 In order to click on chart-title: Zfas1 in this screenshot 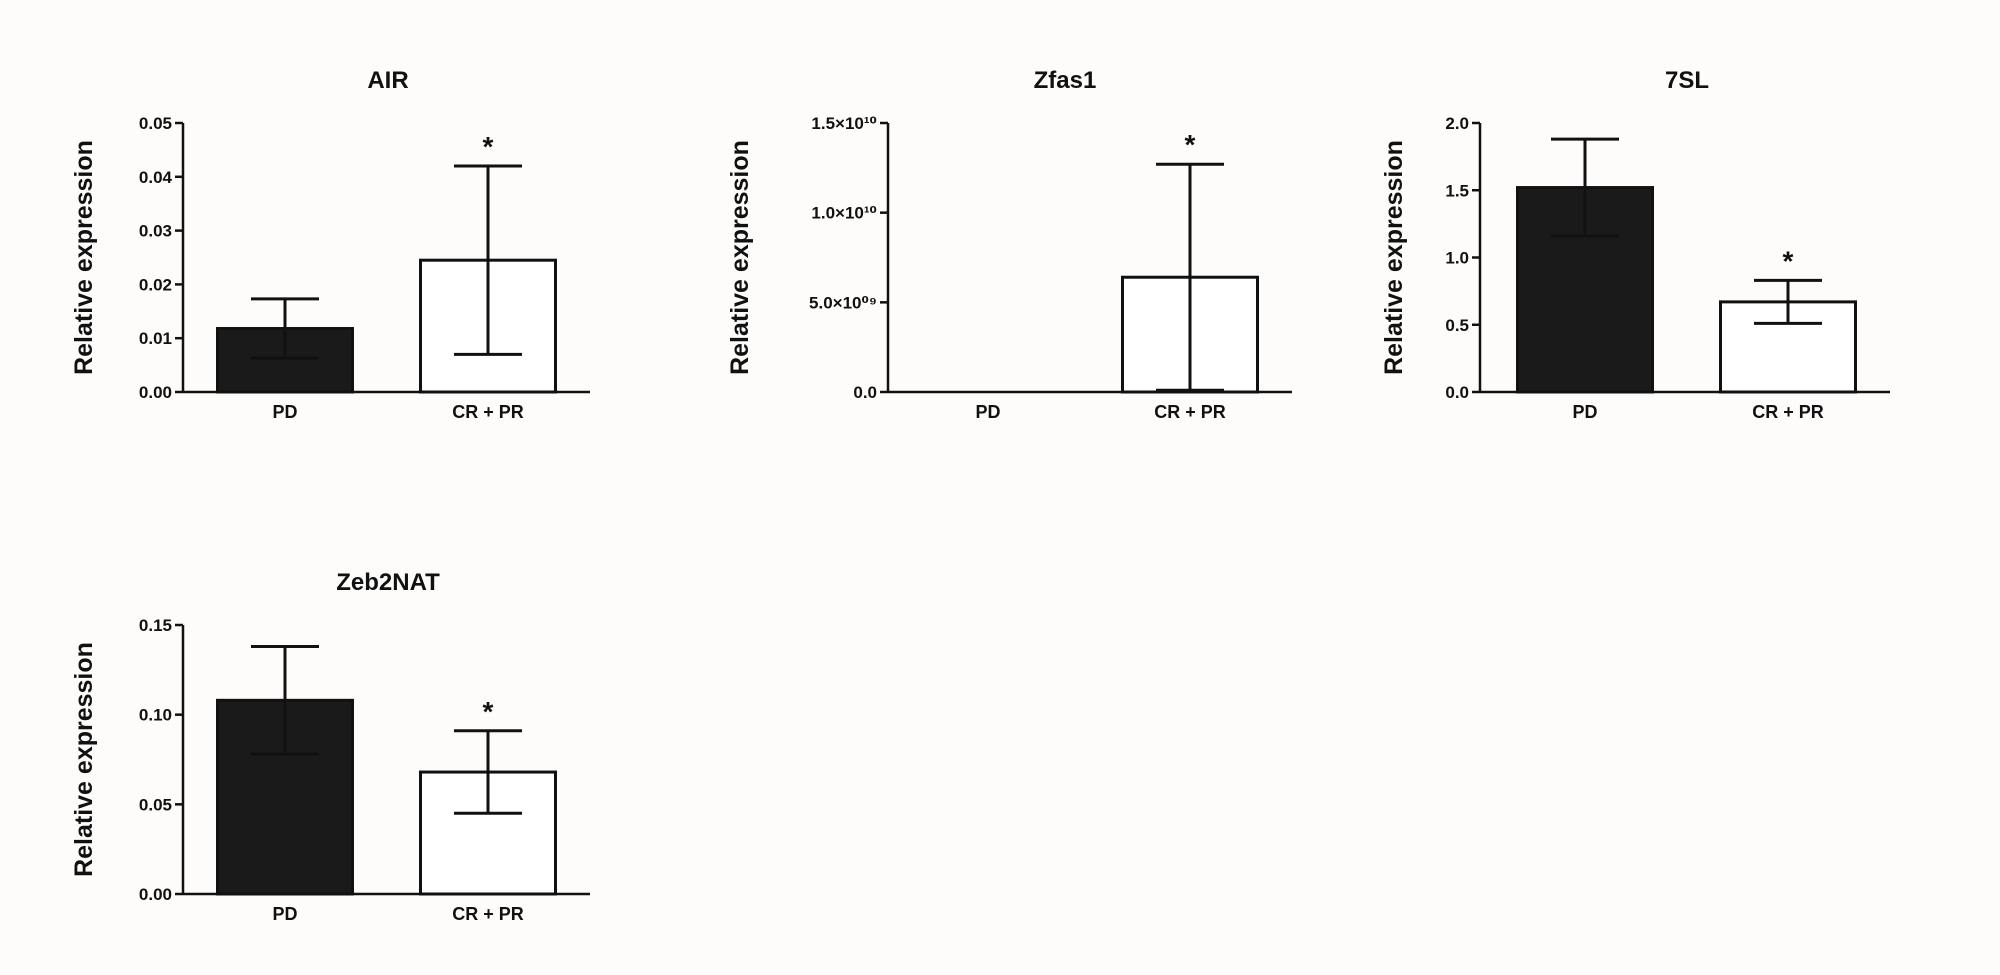, I will do `click(1065, 80)`.